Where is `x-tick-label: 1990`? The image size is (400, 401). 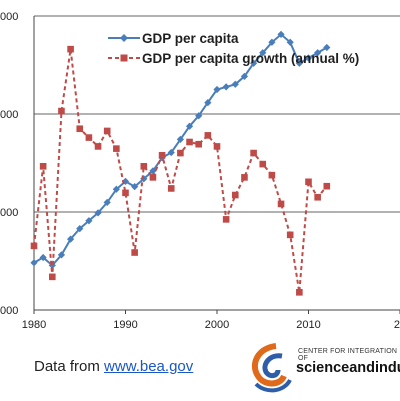 x-tick-label: 1990 is located at coordinates (125, 325).